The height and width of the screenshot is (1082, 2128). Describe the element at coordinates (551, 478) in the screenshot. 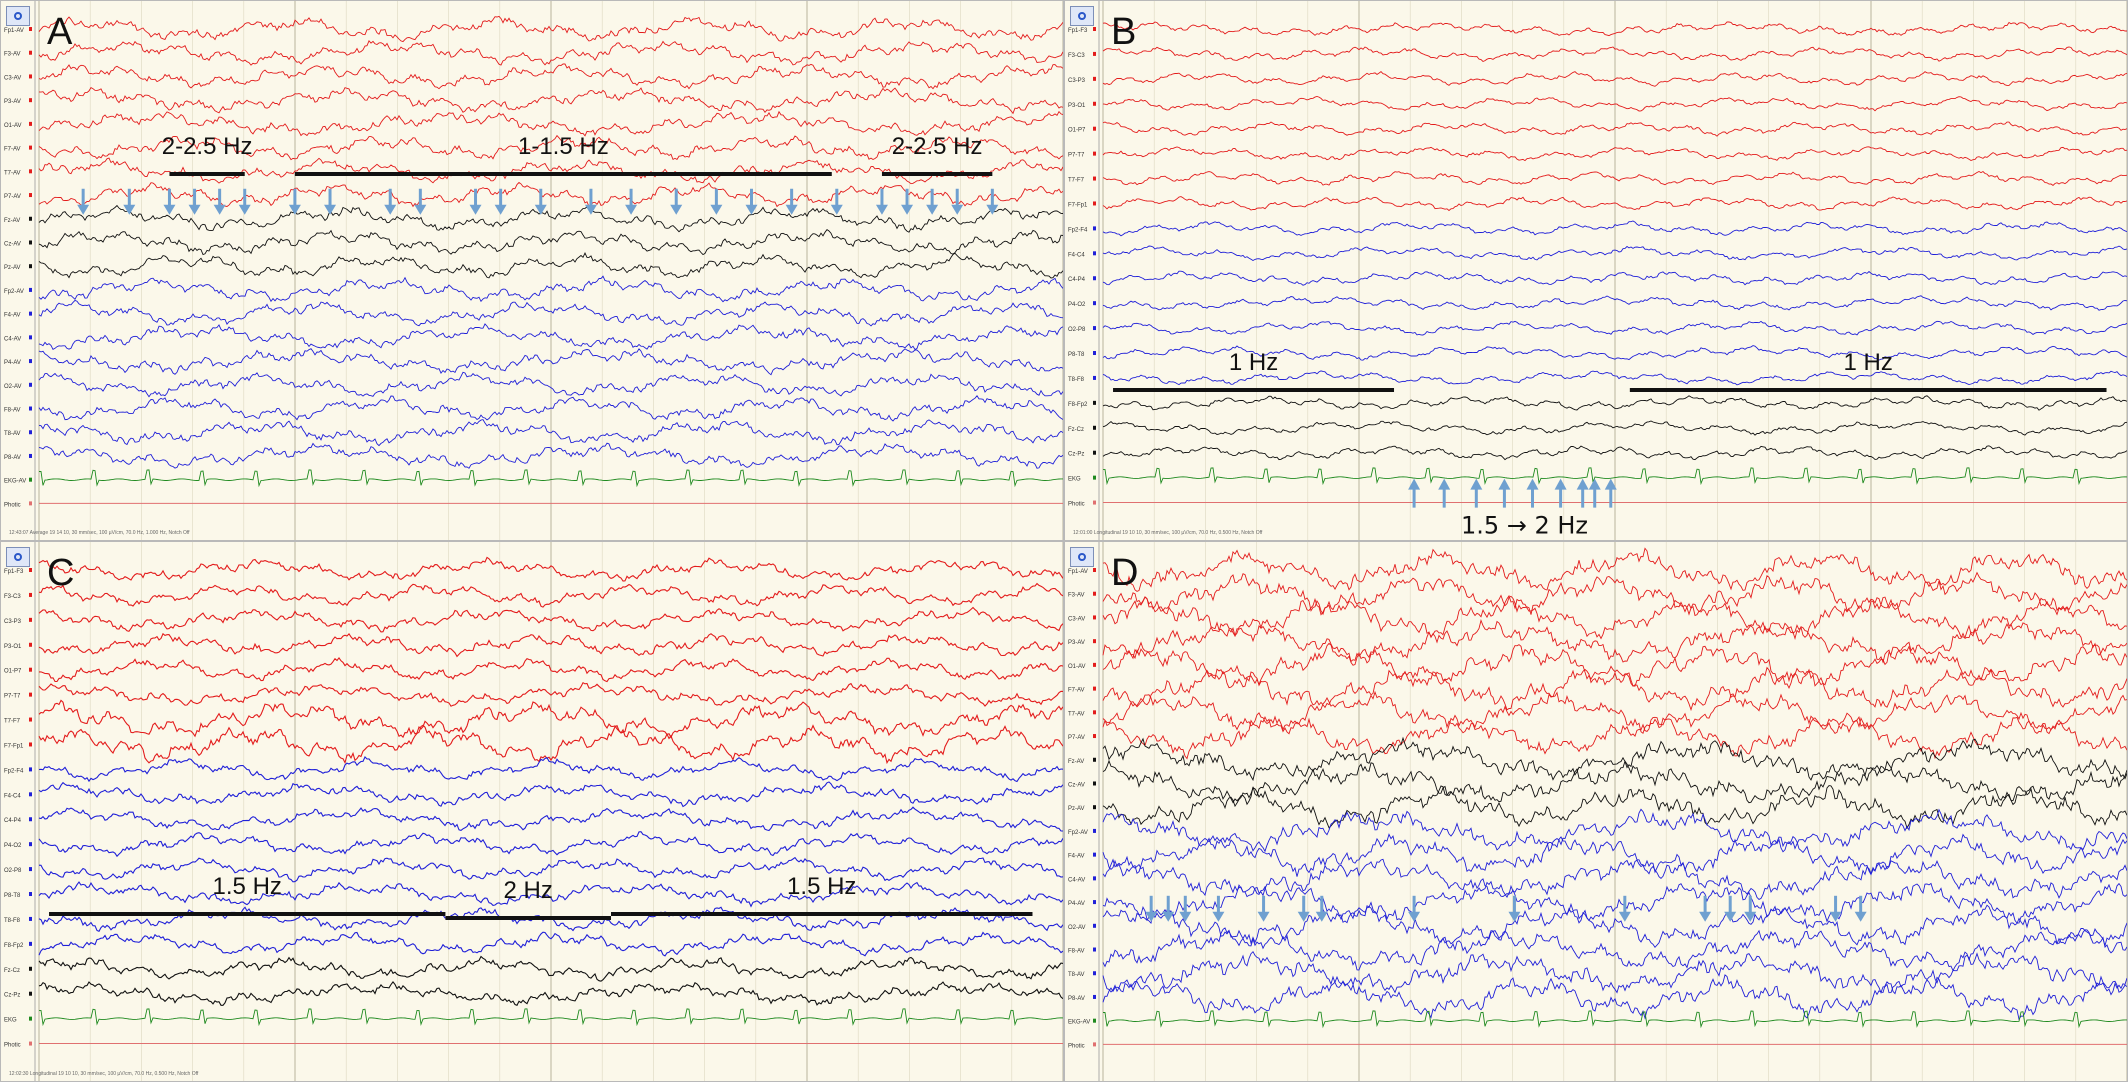

I see `ekg-trace` at that location.